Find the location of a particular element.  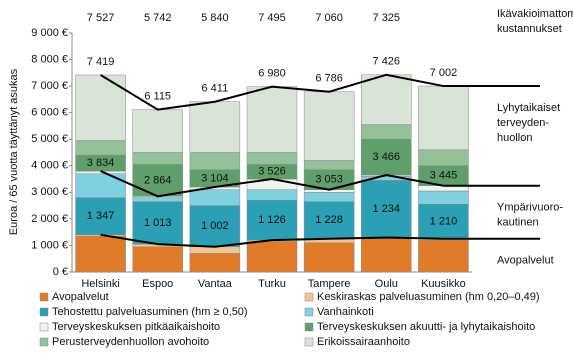

unadjusted-label: 7 060 is located at coordinates (329, 18).